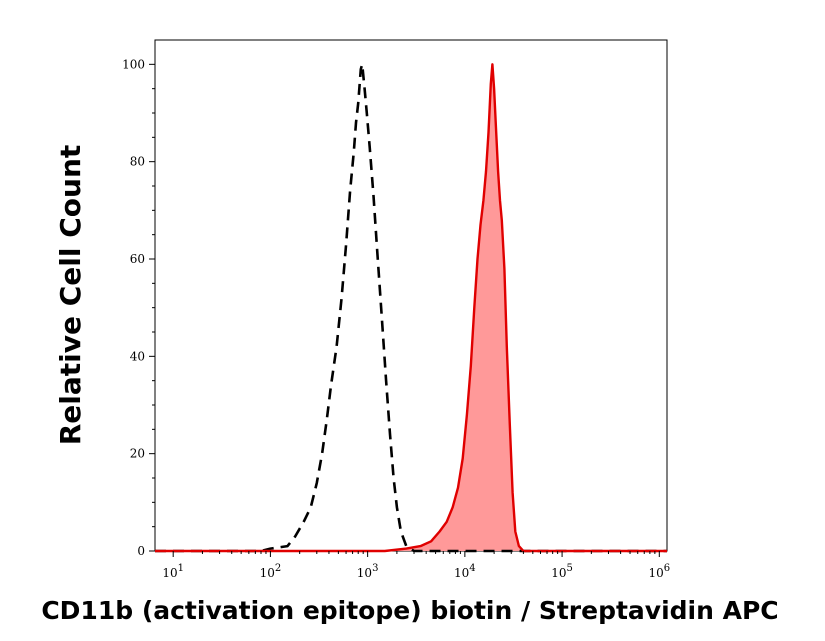 The height and width of the screenshot is (641, 825). What do you see at coordinates (368, 571) in the screenshot?
I see `x-tick-label: 10³` at bounding box center [368, 571].